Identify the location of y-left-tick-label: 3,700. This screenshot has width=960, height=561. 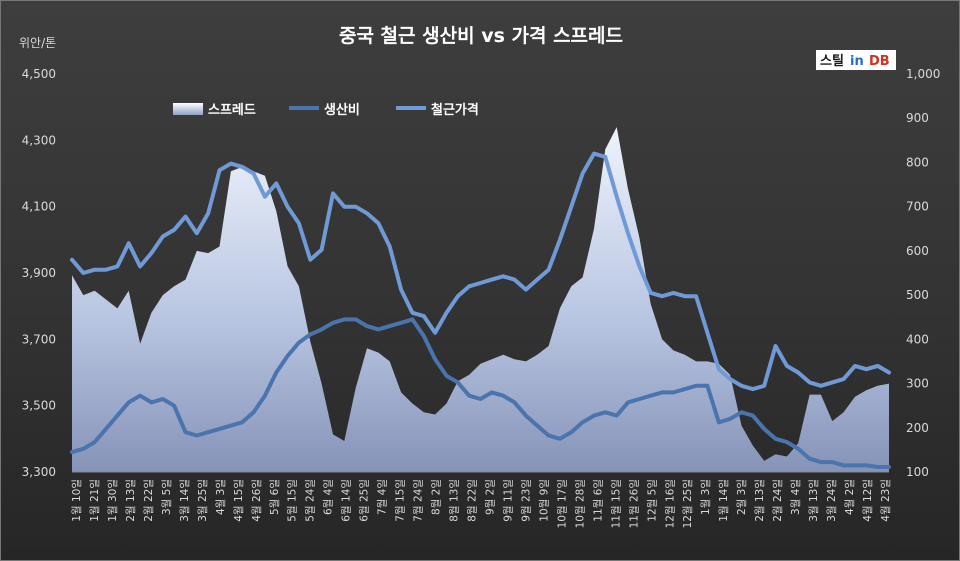
(39, 339).